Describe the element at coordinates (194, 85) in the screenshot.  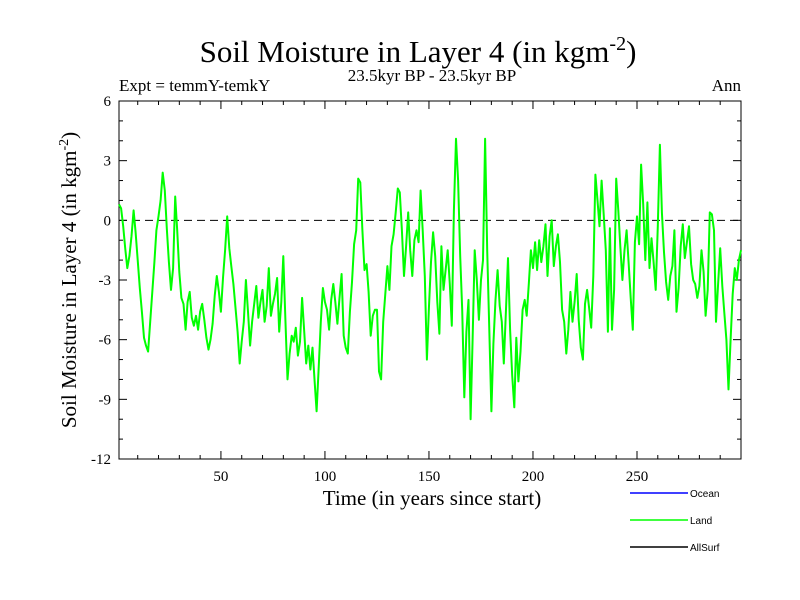
I see `experiment-label: Expt = temmY-temkY` at that location.